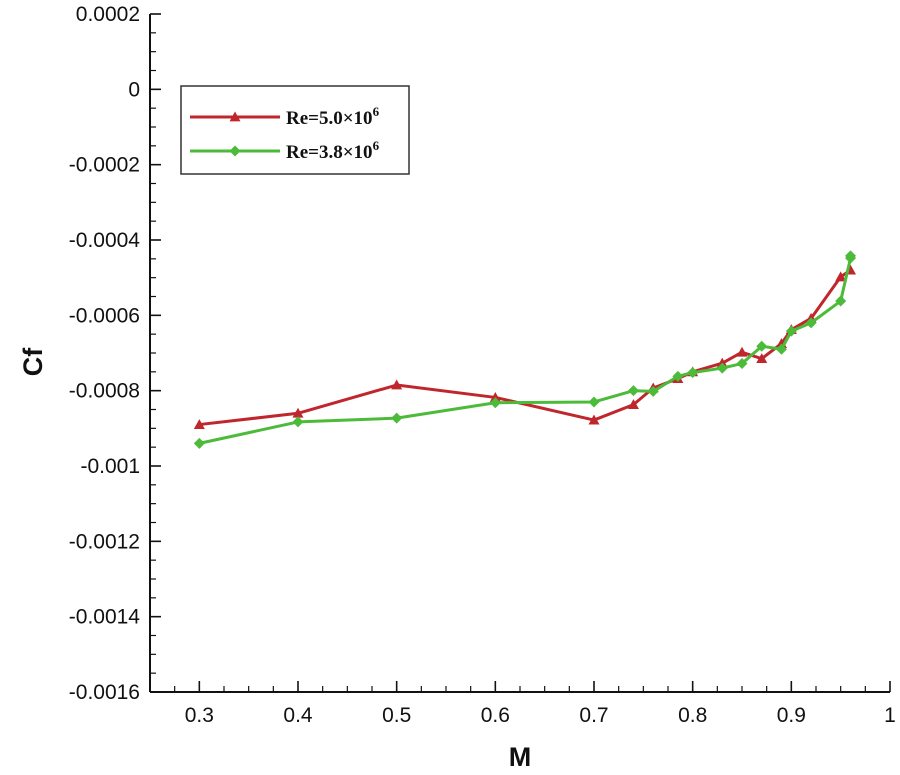 The height and width of the screenshot is (775, 900). Describe the element at coordinates (104, 692) in the screenshot. I see `y-tick-label: -0.0016` at that location.